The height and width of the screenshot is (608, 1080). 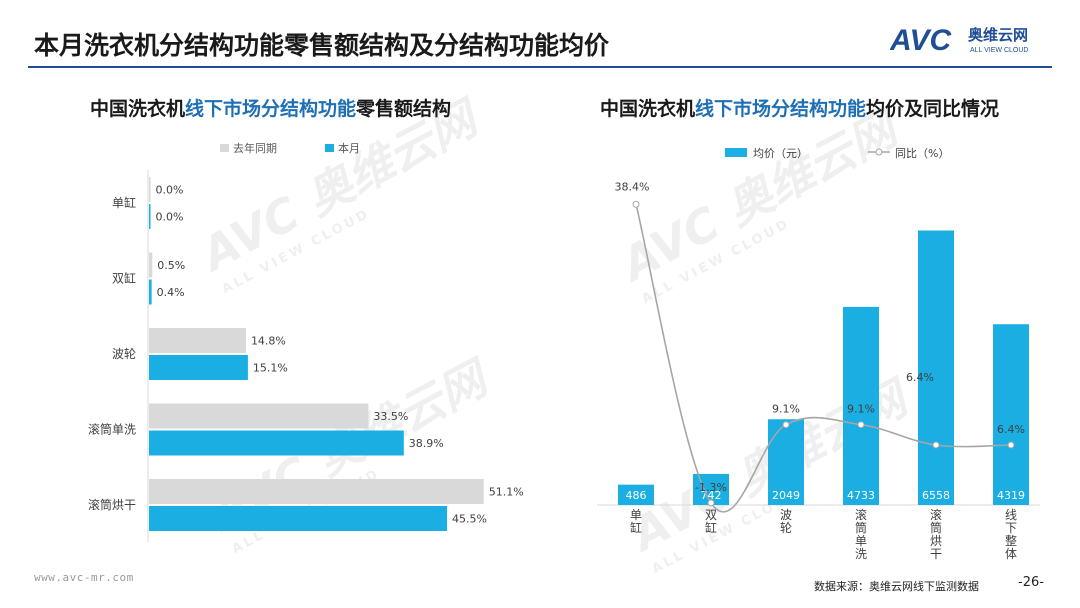 I want to click on header-rule, so click(x=540, y=67).